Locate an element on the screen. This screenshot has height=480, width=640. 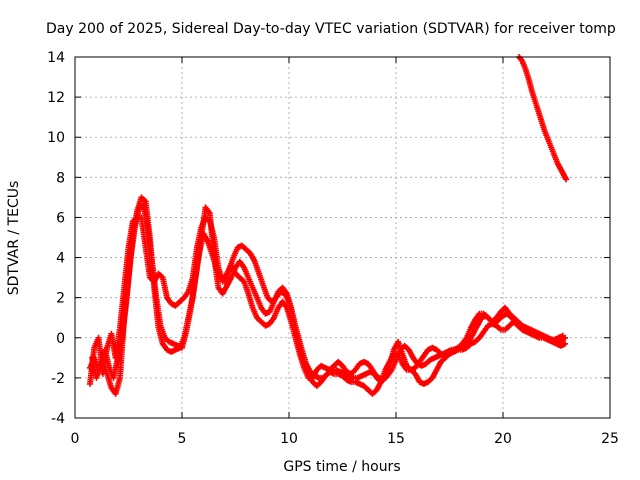
y-tick-label: -2 is located at coordinates (58, 379).